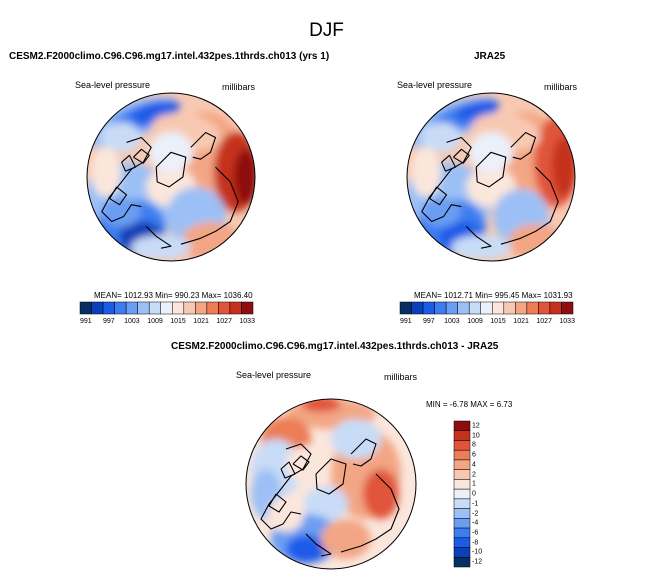 This screenshot has width=653, height=574. What do you see at coordinates (477, 562) in the screenshot?
I see `diff-colorbar-tick-label: -12` at bounding box center [477, 562].